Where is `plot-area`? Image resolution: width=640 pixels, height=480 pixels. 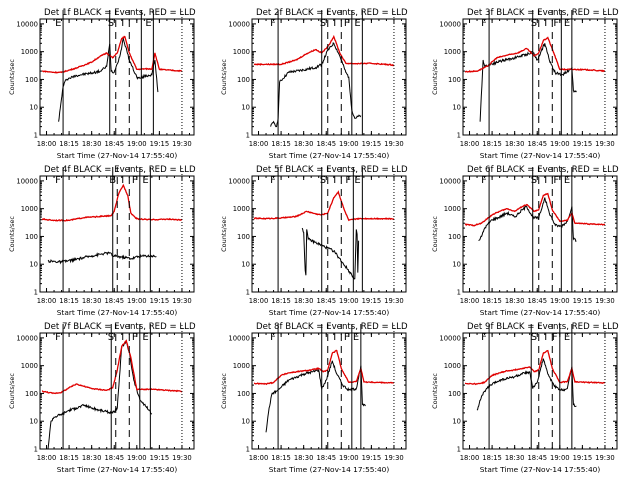
plot-area is located at coordinates (324, 81).